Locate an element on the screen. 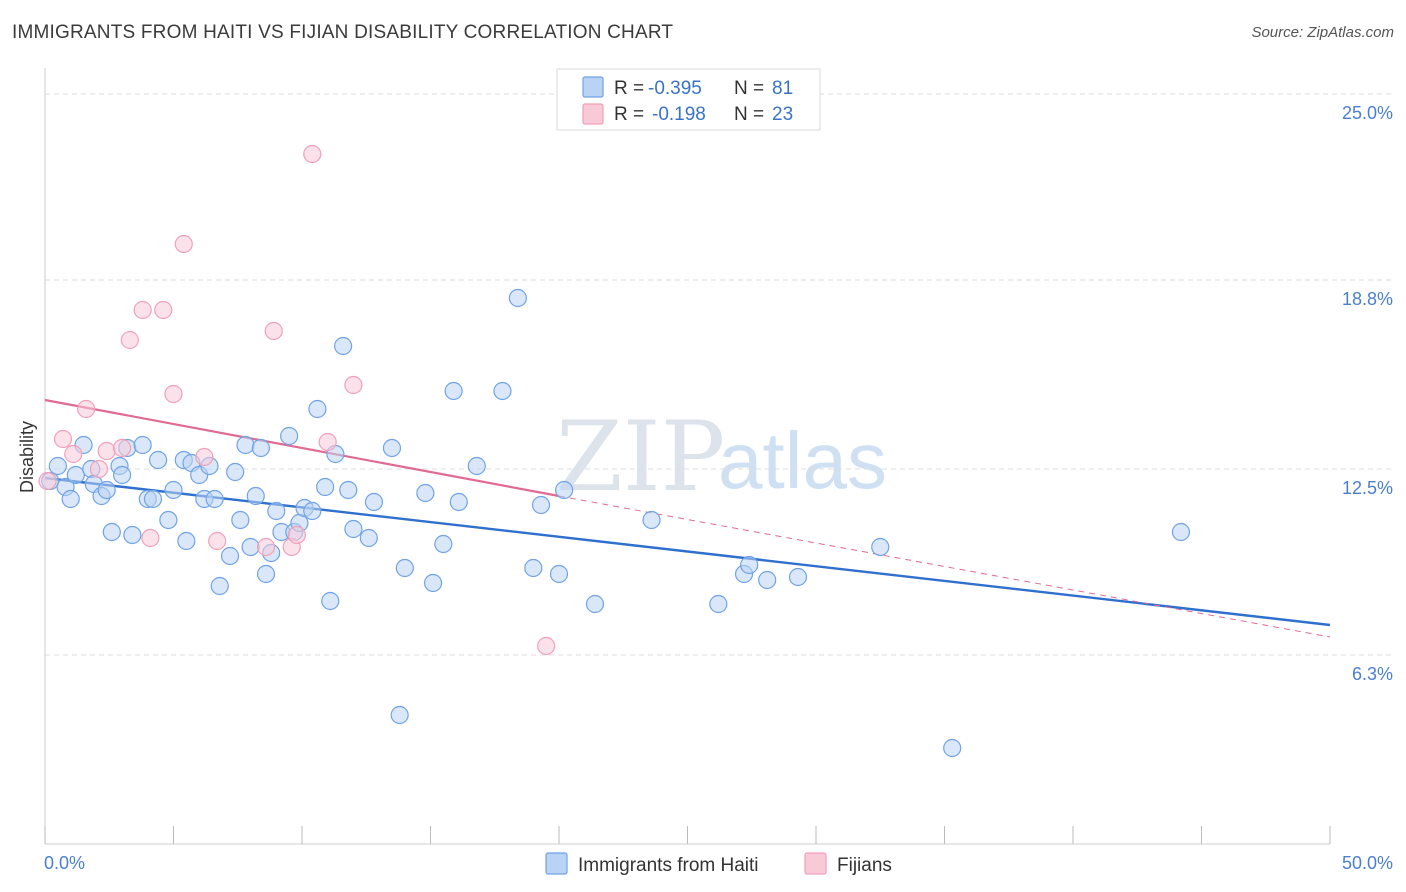 The image size is (1406, 892). legend-n-label-fijians: N = is located at coordinates (749, 114).